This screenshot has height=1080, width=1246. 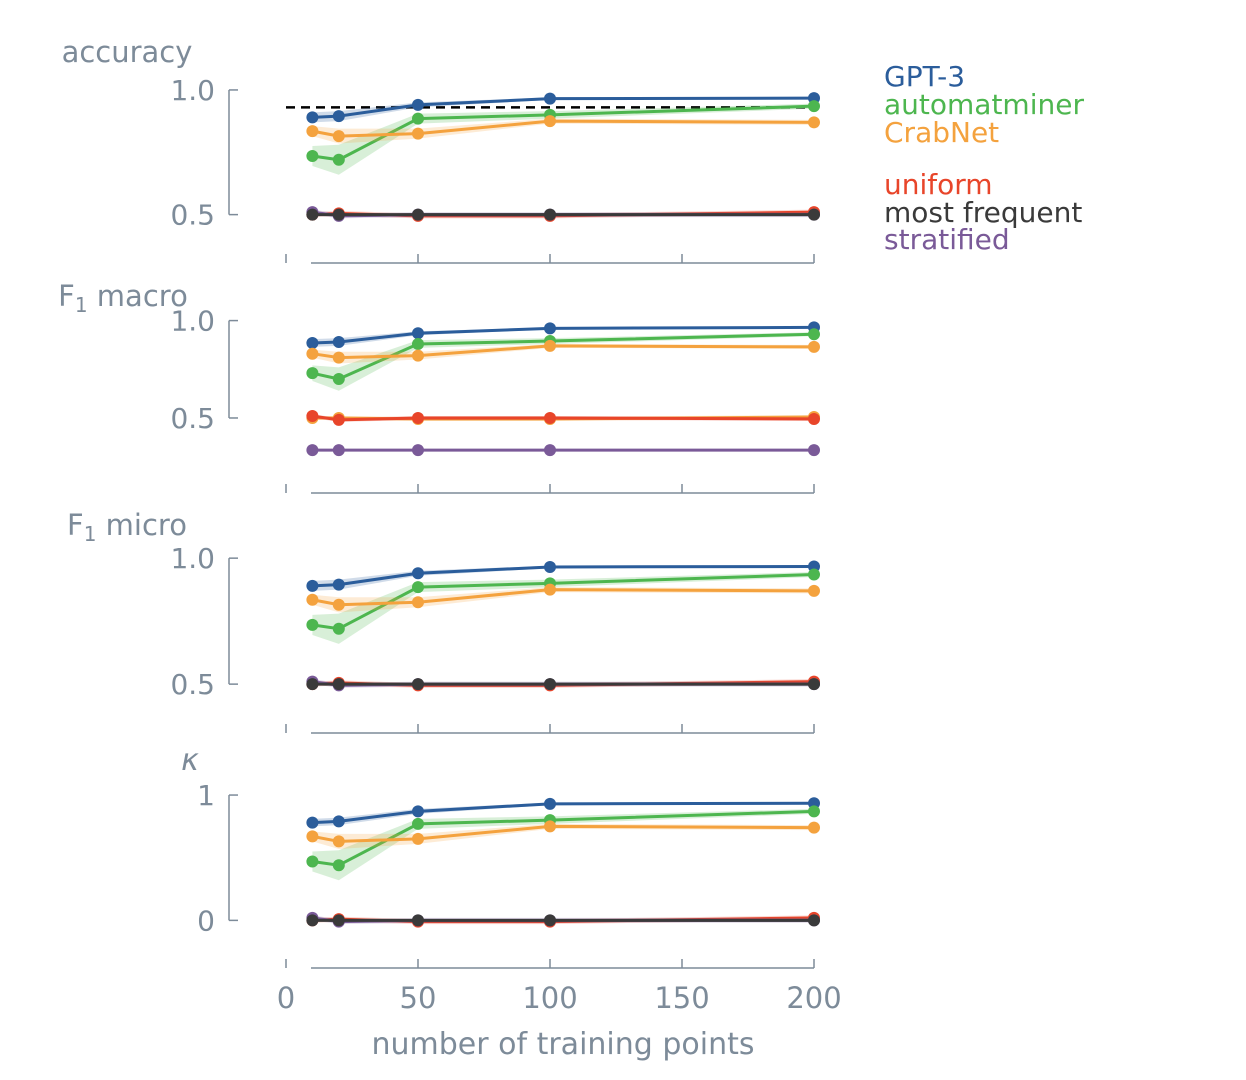 I want to click on legend-entry-gpt3: GPT-3, so click(x=924, y=76).